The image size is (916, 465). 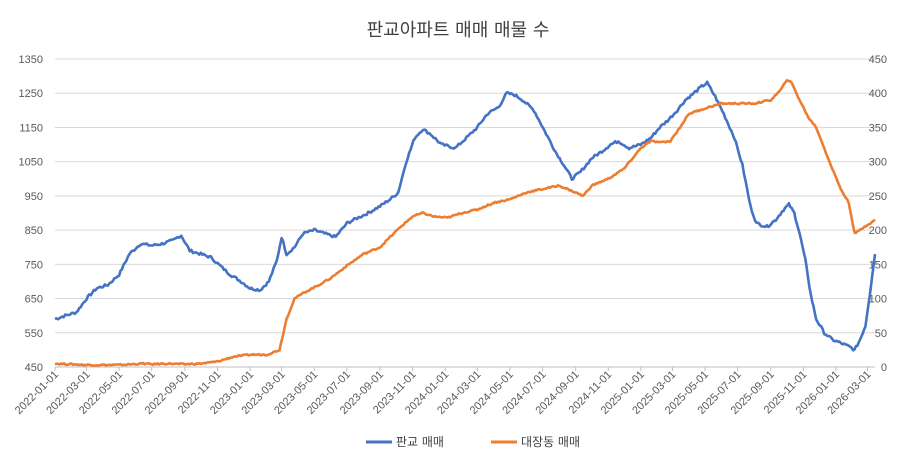 I want to click on legend-label-2: 대장동 매매, so click(x=550, y=442).